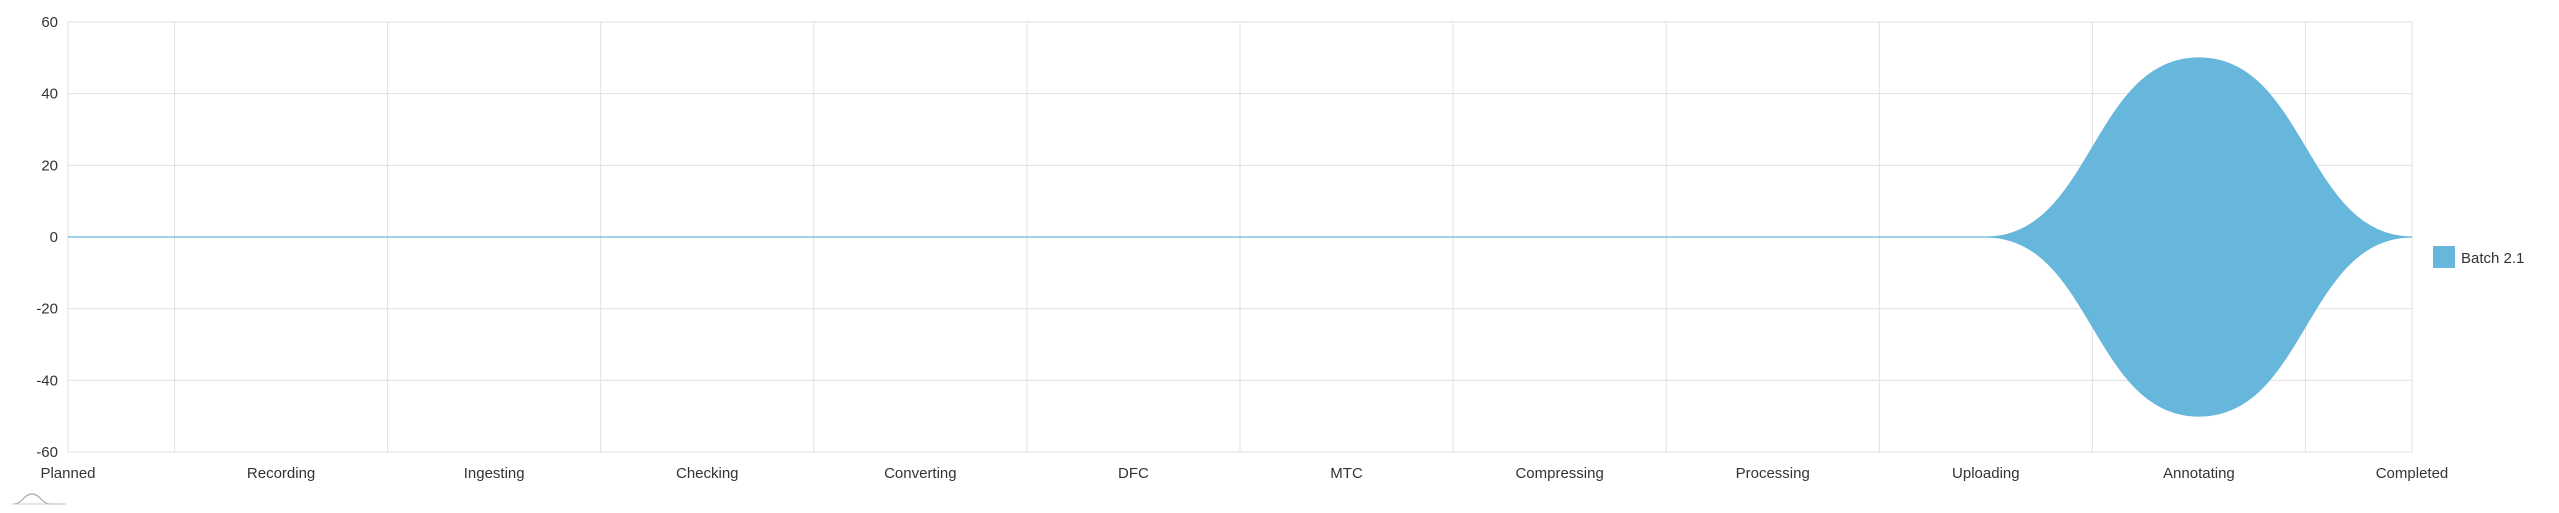 The height and width of the screenshot is (513, 2559). I want to click on y-tick-label: -20, so click(47, 309).